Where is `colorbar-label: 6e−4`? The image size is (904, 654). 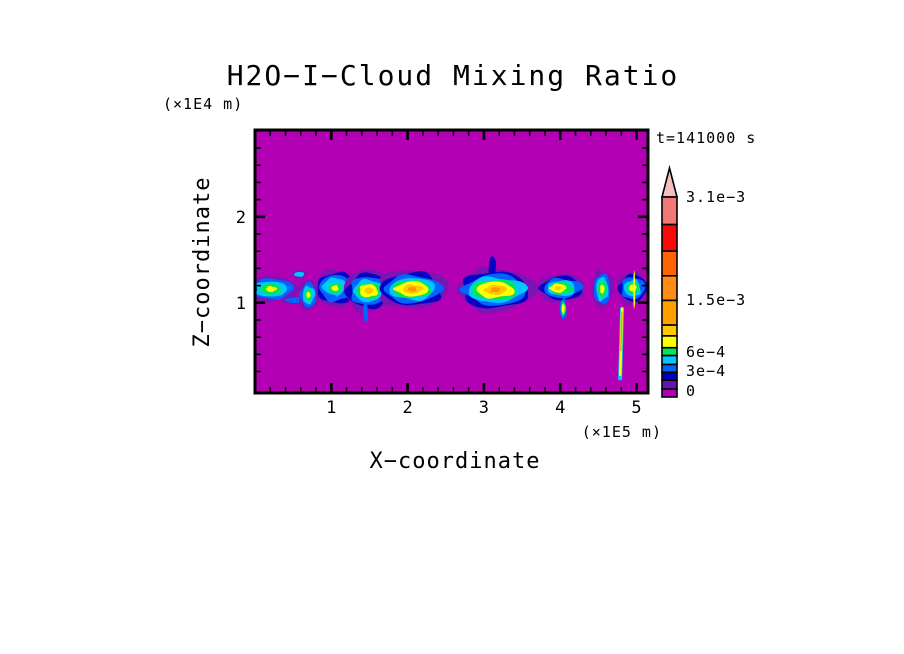
colorbar-label: 6e−4 is located at coordinates (706, 352).